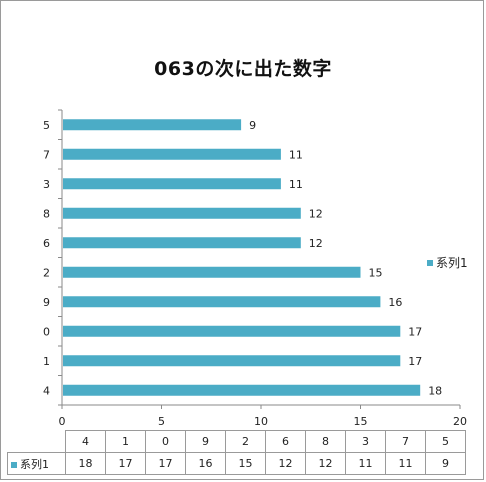  Describe the element at coordinates (430, 262) in the screenshot. I see `legend-swatch` at that location.